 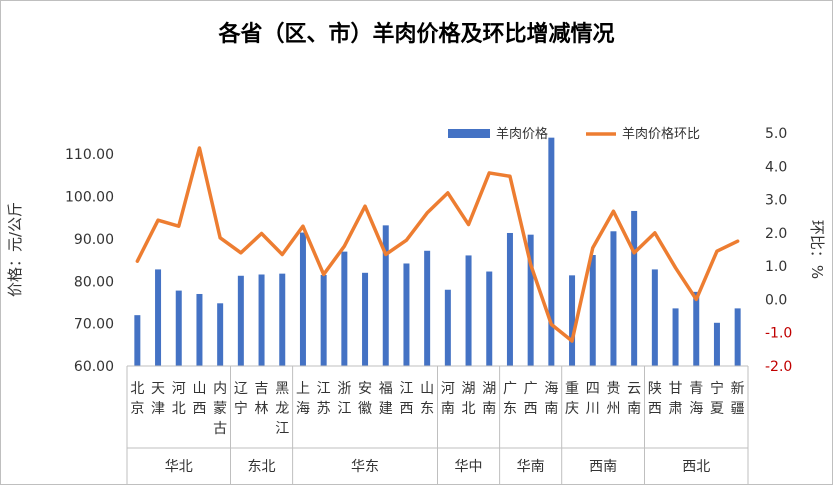 What do you see at coordinates (776, 267) in the screenshot?
I see `right-tick-label: 1.0` at bounding box center [776, 267].